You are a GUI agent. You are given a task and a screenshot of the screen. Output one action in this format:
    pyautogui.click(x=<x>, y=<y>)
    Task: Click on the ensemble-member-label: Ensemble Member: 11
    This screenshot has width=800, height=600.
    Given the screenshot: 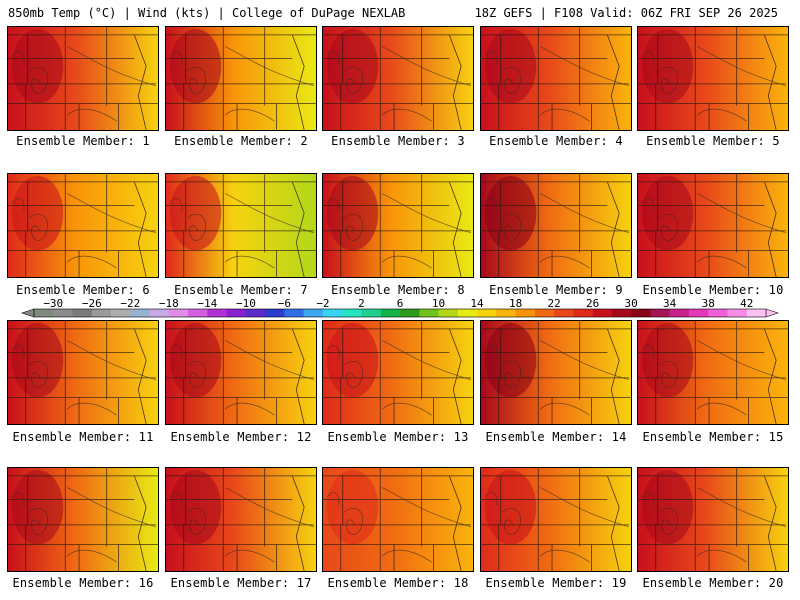 What is the action you would take?
    pyautogui.click(x=83, y=437)
    